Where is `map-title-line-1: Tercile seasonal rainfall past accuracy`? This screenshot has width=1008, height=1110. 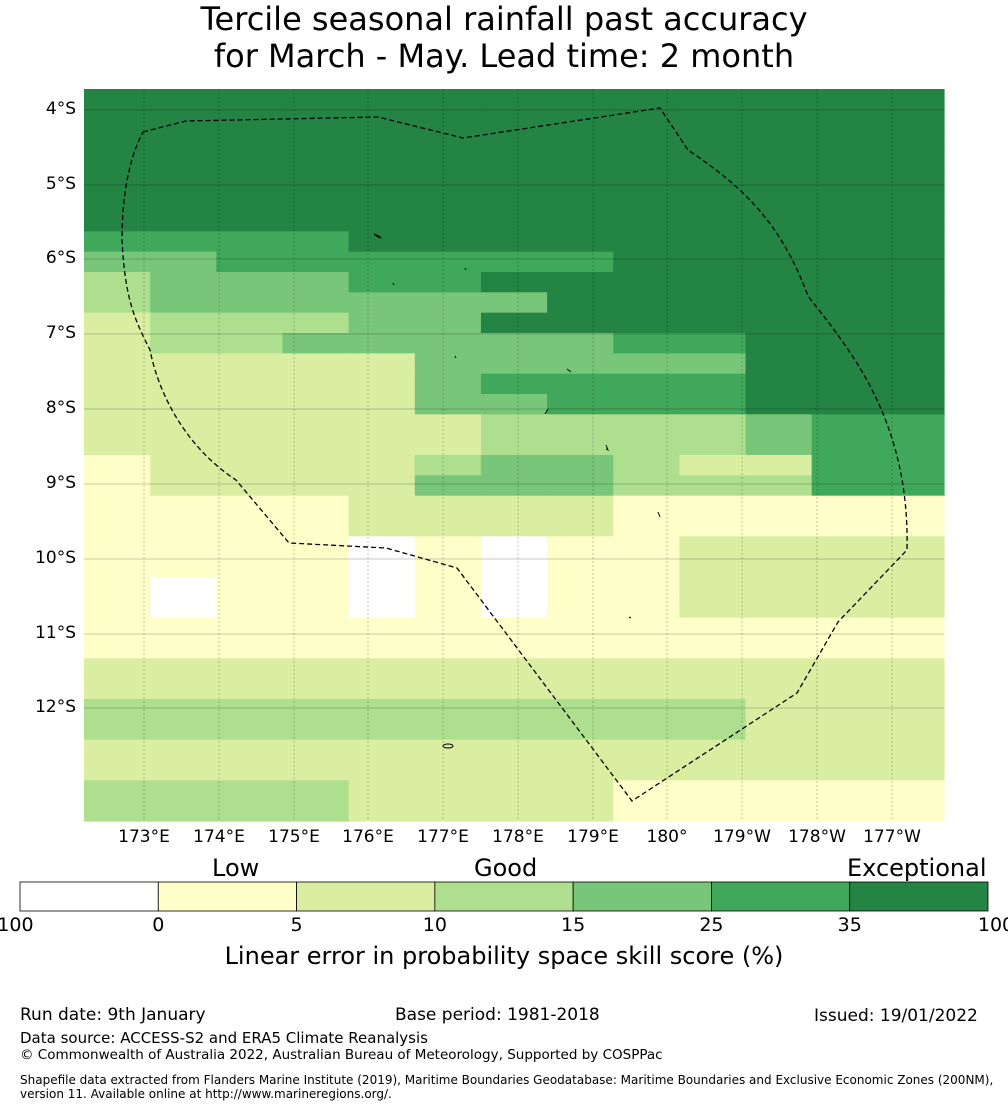
map-title-line-1: Tercile seasonal rainfall past accuracy is located at coordinates (504, 19).